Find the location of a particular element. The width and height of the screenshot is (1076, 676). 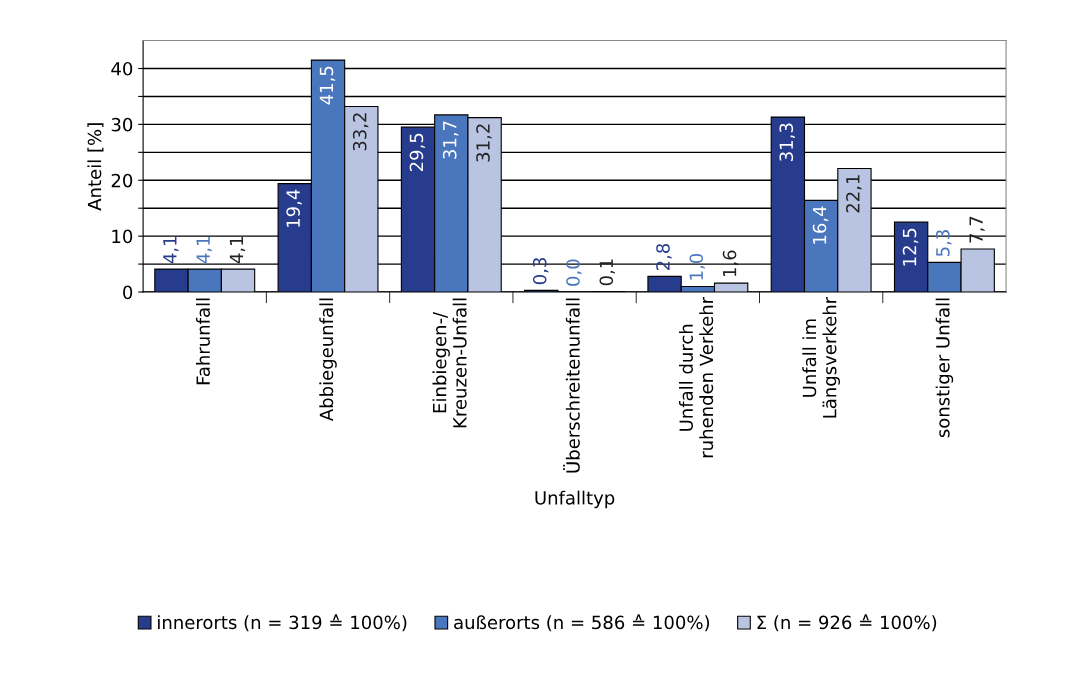

data-label: 31,7 is located at coordinates (450, 140).